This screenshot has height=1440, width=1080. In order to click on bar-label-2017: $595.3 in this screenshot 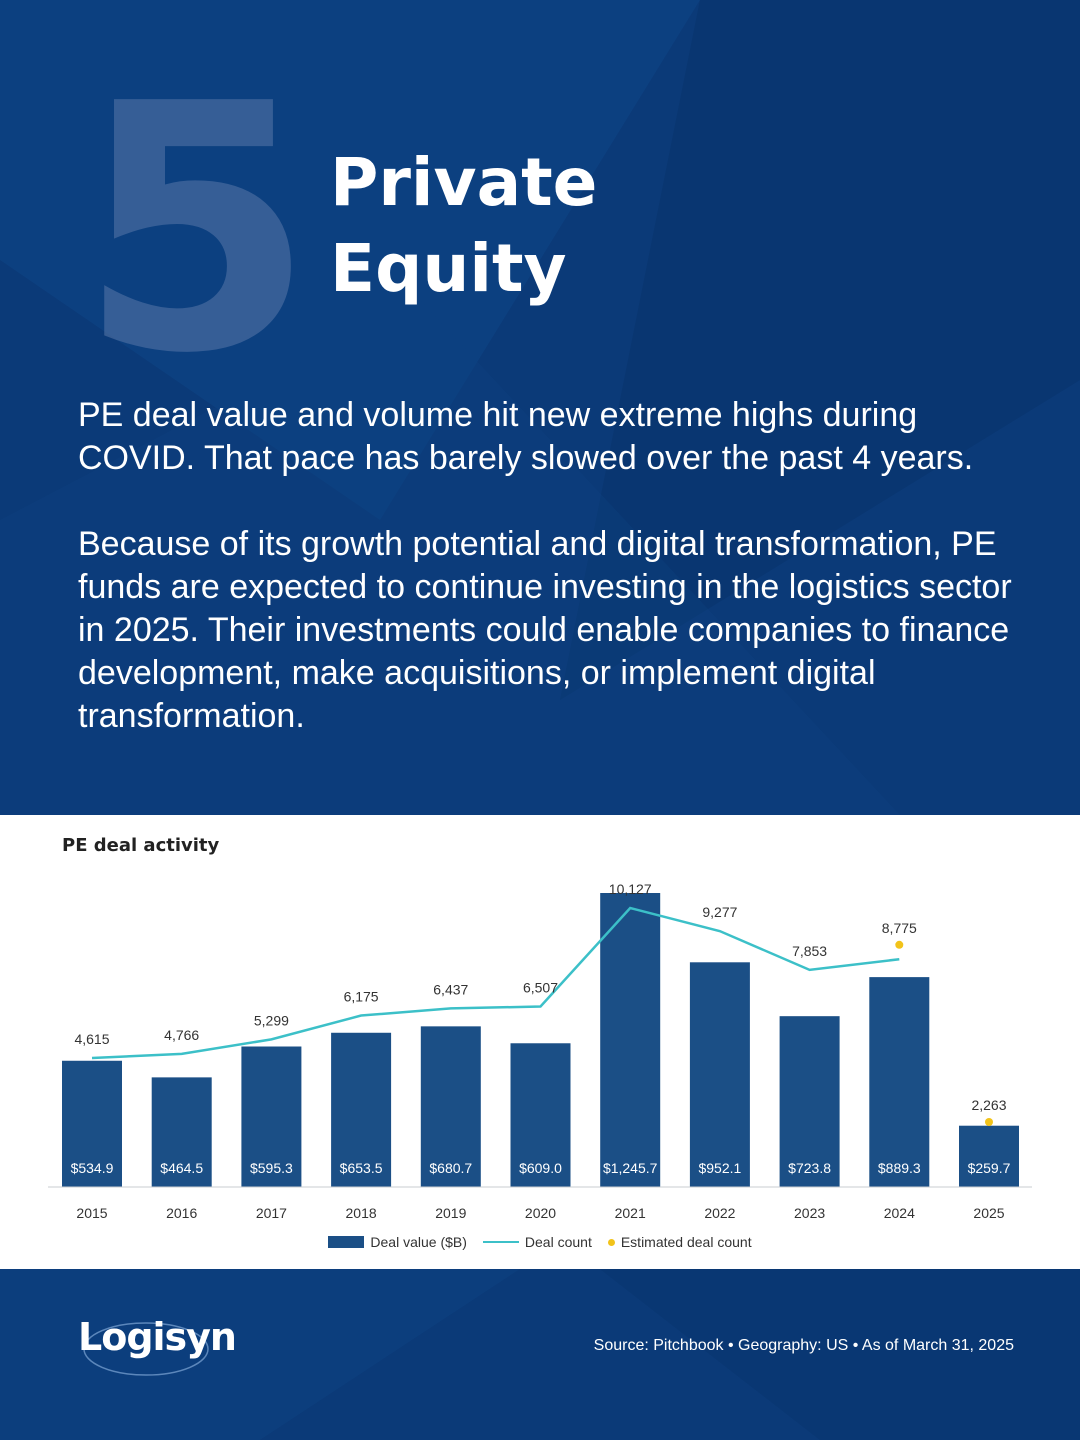, I will do `click(271, 1168)`.